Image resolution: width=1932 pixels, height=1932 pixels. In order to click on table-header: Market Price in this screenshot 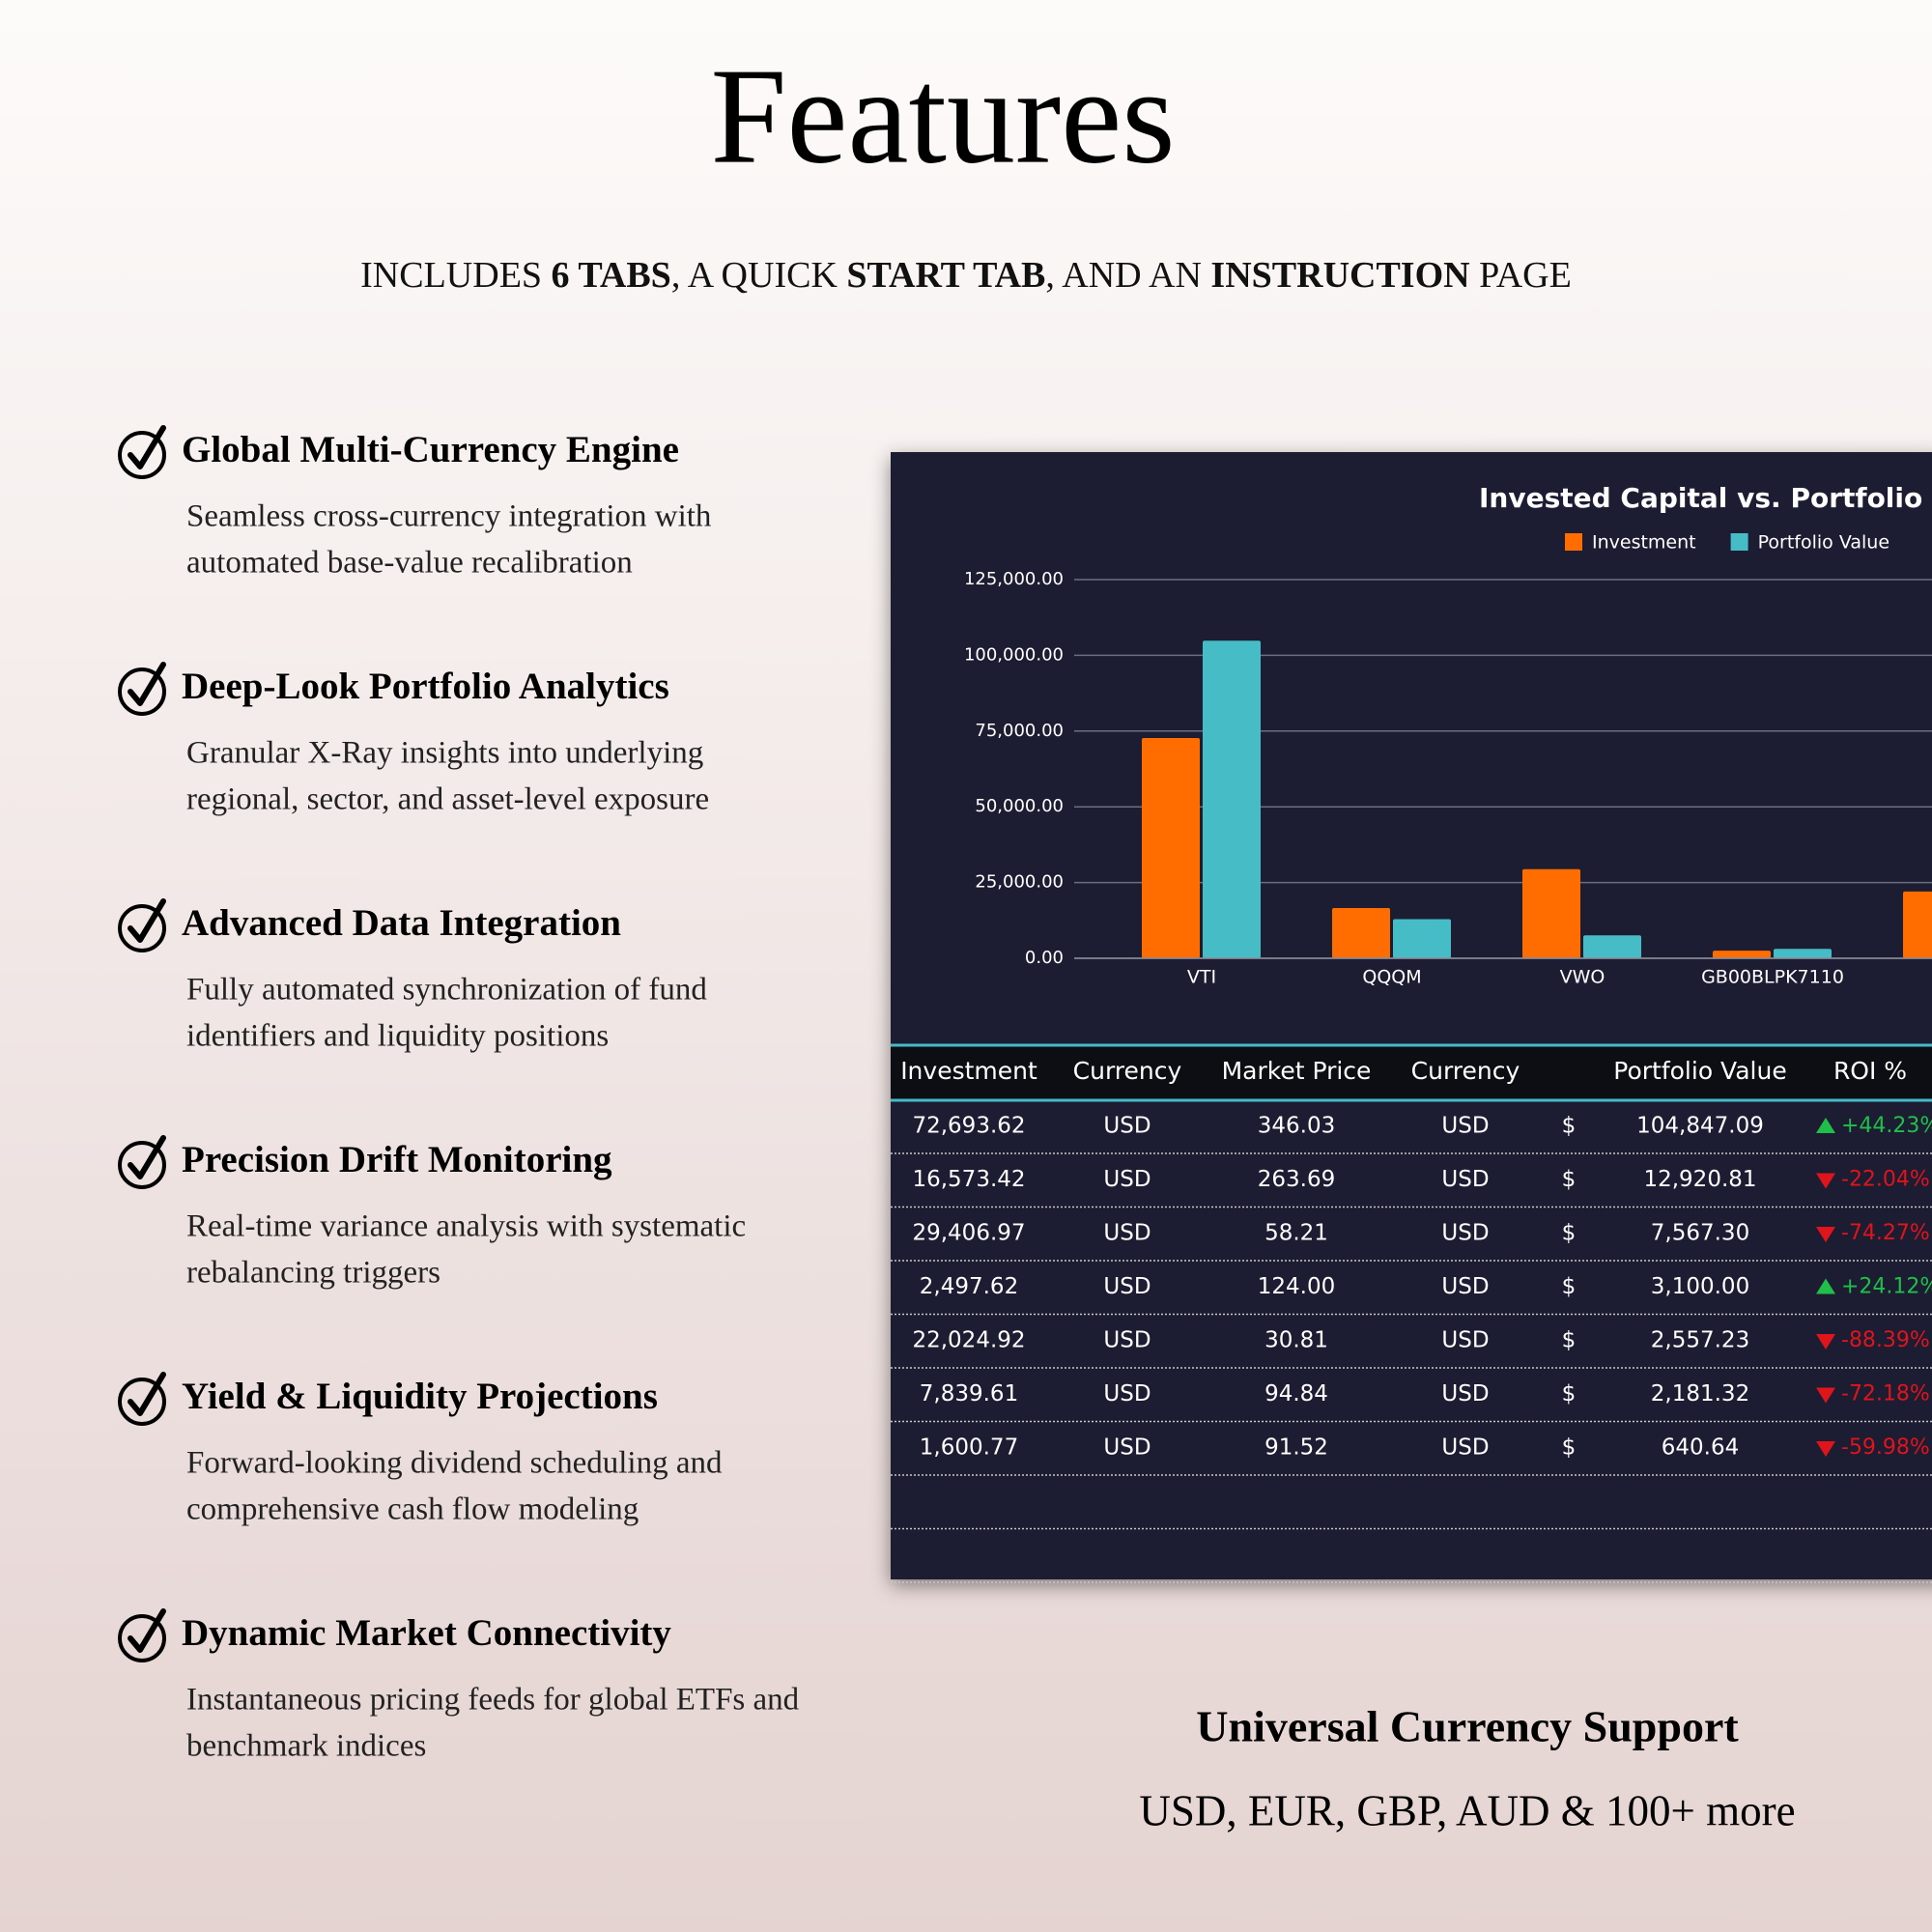, I will do `click(1297, 1071)`.